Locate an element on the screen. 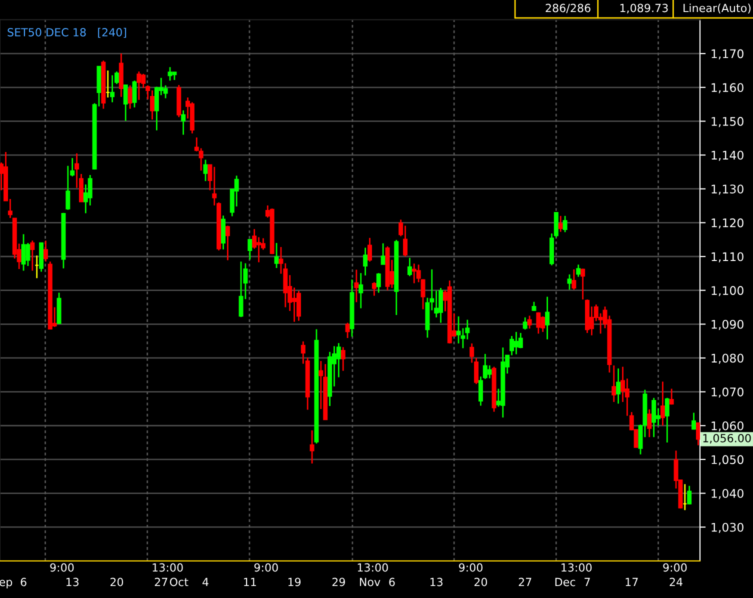  text: Linear(Auto) is located at coordinates (717, 9).